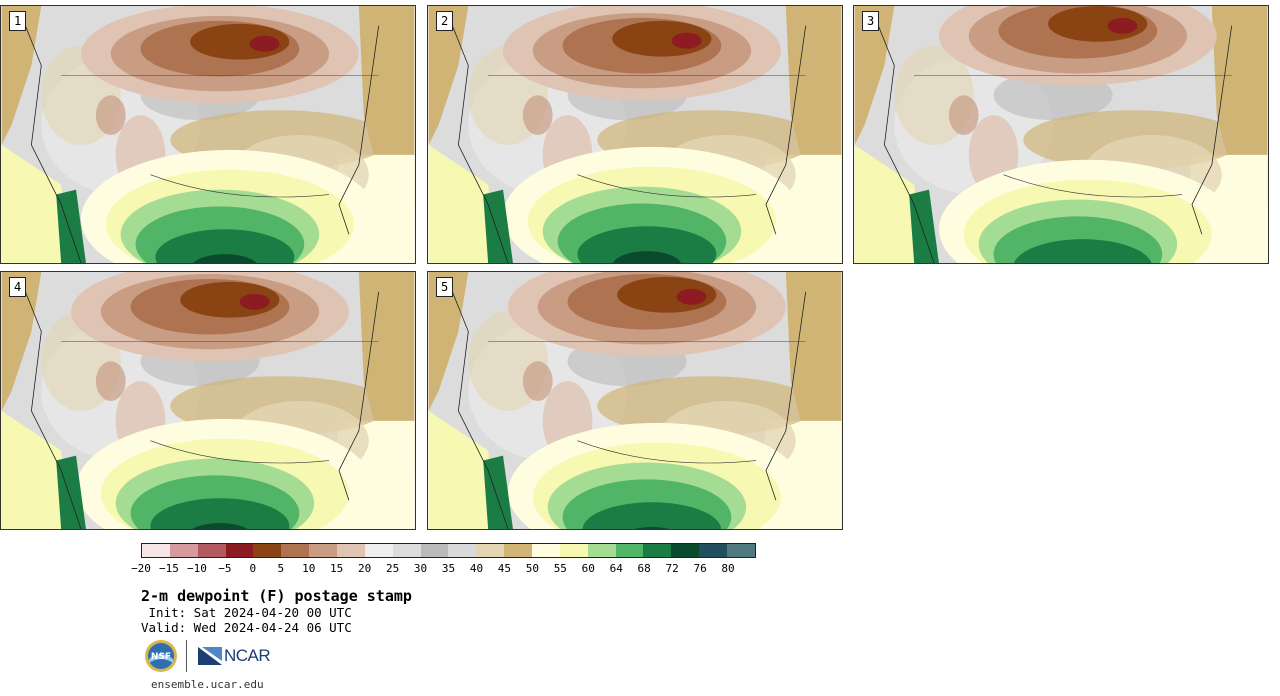 Image resolution: width=1280 pixels, height=696 pixels. I want to click on colorbar-tick-label: 55, so click(560, 568).